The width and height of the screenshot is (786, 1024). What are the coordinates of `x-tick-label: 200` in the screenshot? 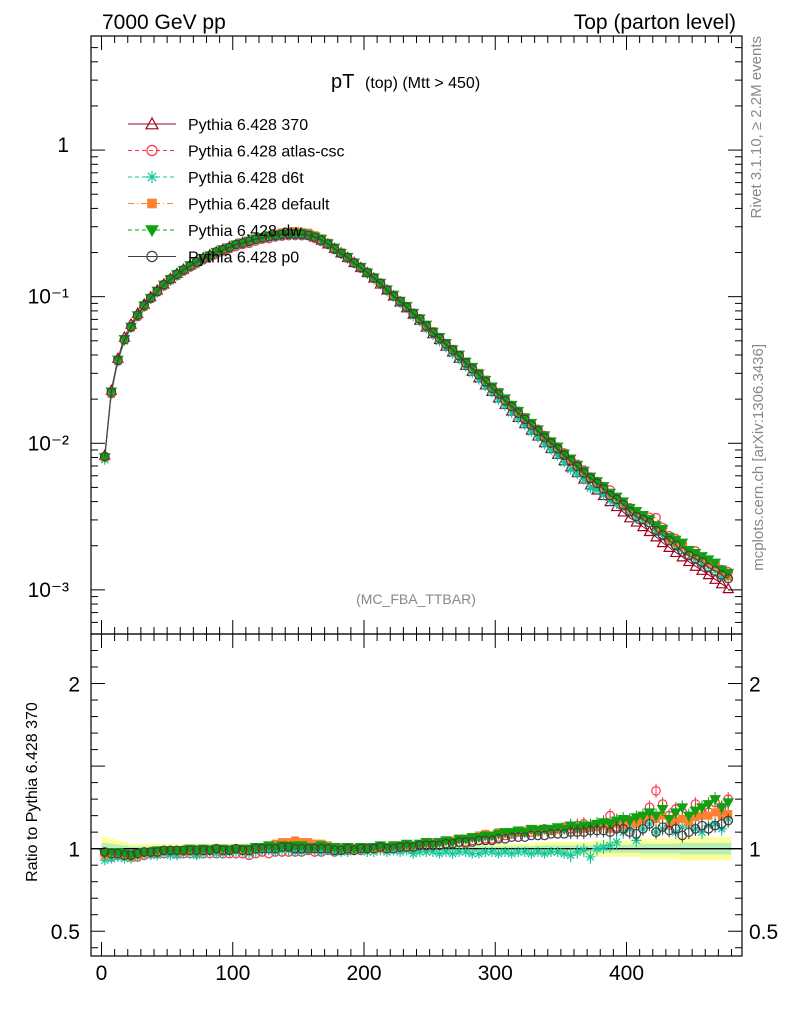 It's located at (363, 973).